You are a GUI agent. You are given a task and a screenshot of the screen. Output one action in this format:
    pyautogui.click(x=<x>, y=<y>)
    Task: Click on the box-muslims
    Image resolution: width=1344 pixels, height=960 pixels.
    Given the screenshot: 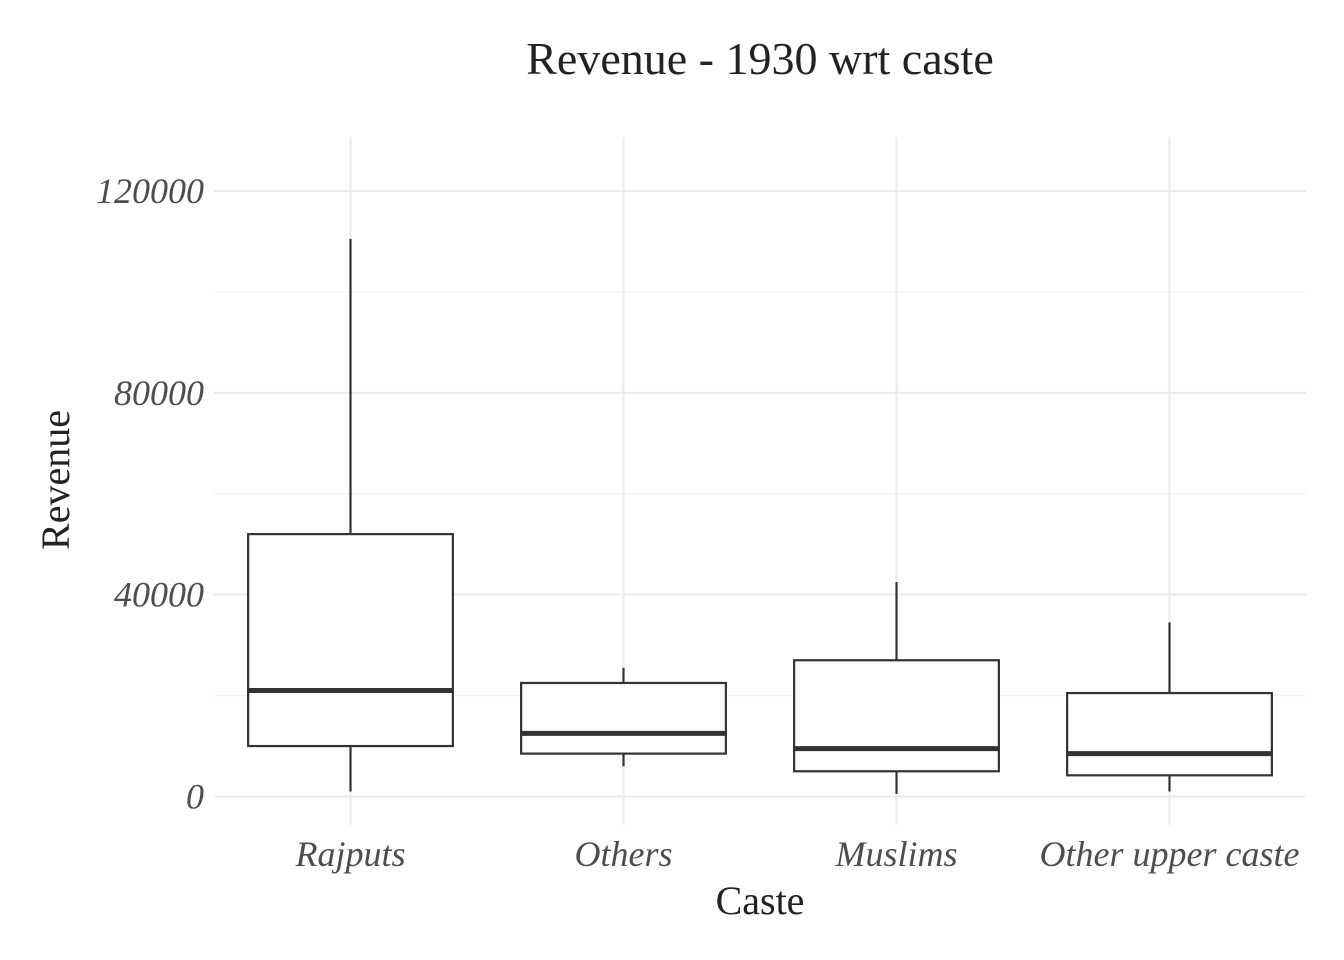 What is the action you would take?
    pyautogui.click(x=896, y=688)
    